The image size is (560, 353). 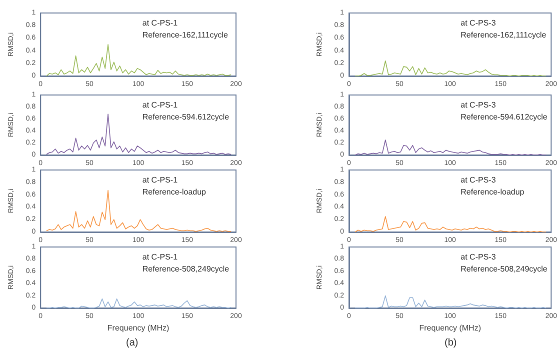 What do you see at coordinates (132, 343) in the screenshot?
I see `text: (a)` at bounding box center [132, 343].